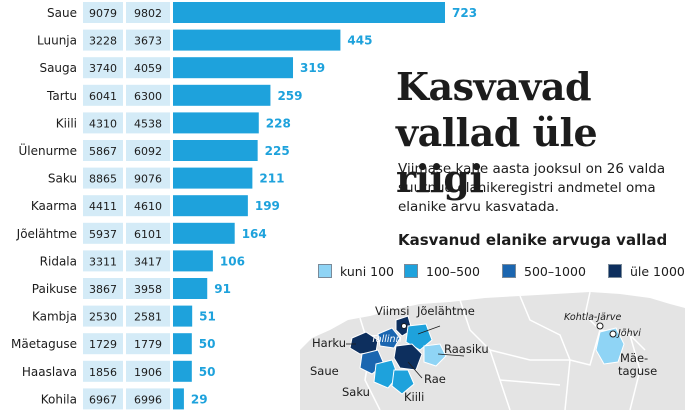 The image size is (685, 410). What do you see at coordinates (634, 358) in the screenshot?
I see `map-label-maetaguse-1: Mäe-` at bounding box center [634, 358].